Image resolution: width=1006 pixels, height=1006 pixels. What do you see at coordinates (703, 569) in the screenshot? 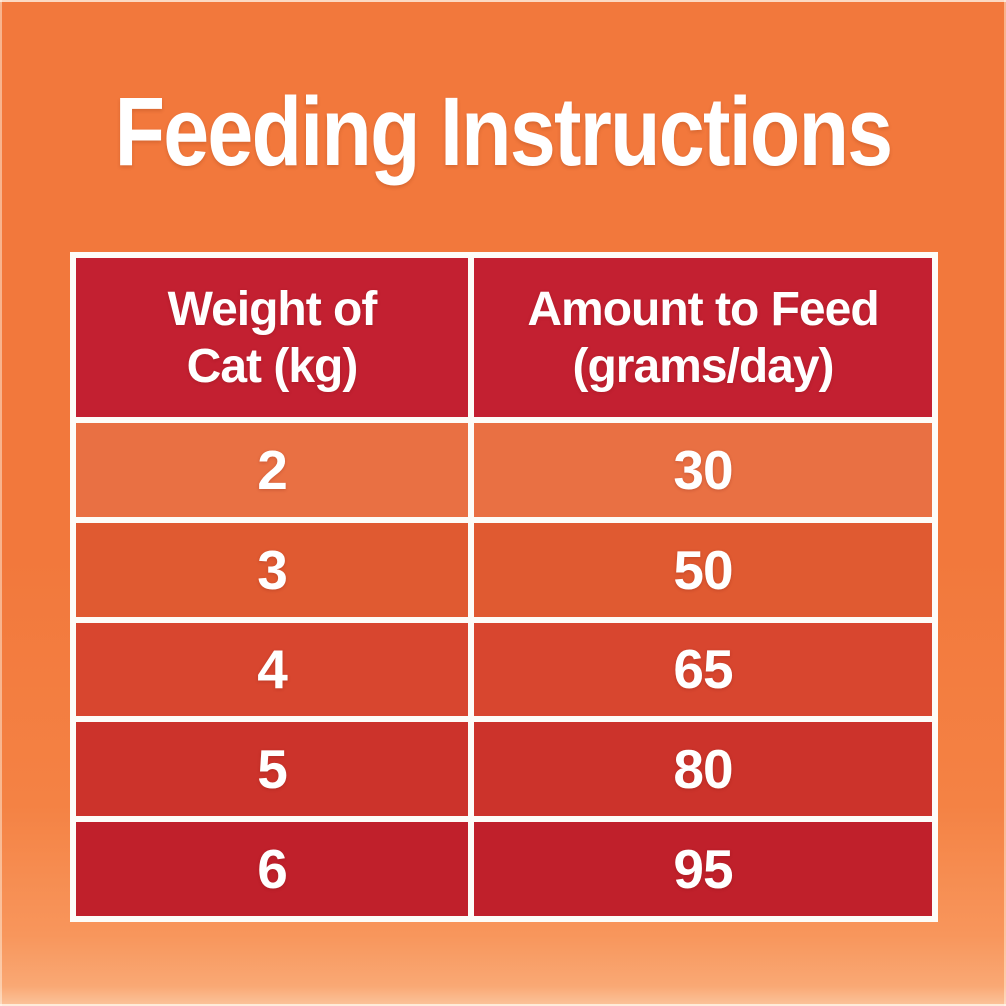
I see `amount-cell: 50` at bounding box center [703, 569].